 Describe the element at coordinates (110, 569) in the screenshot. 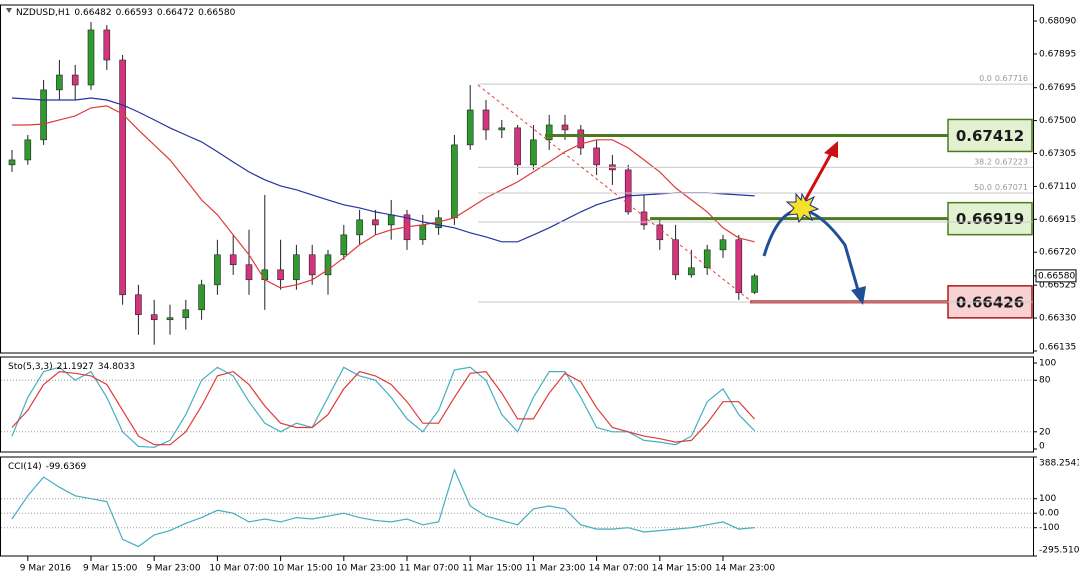

I see `x-tick-label: 9 Mar 15:00` at that location.